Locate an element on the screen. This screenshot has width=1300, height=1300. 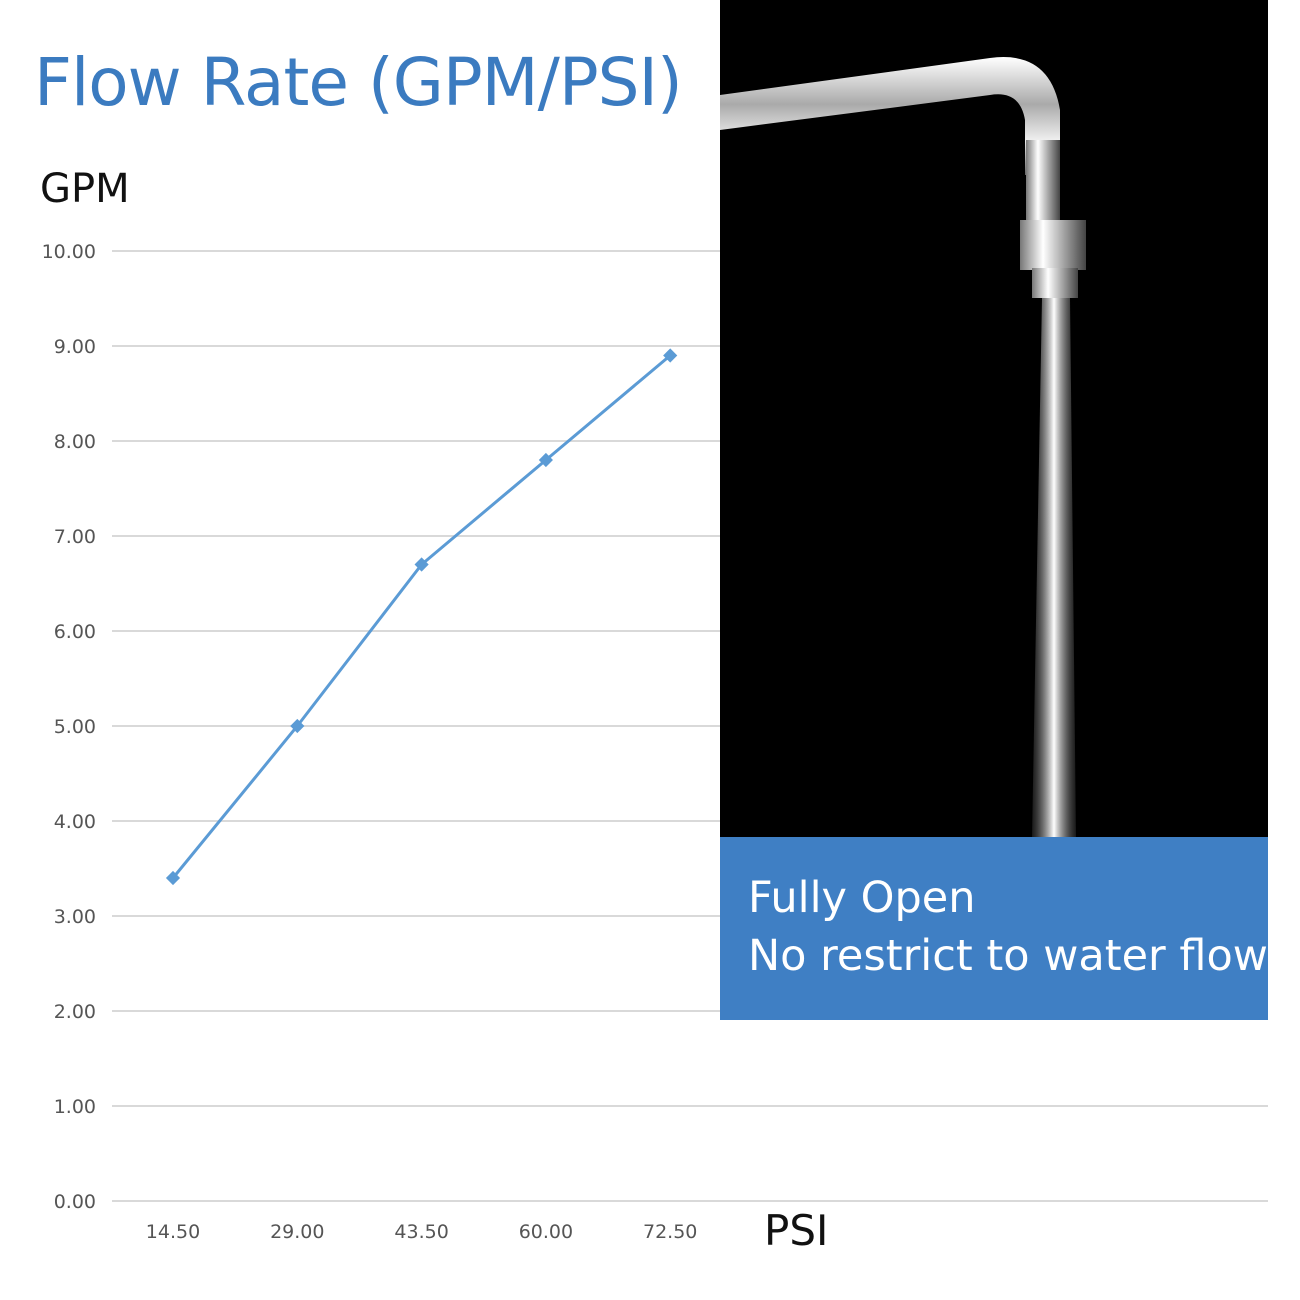
x-tick-label: 43.50 is located at coordinates (421, 1232).